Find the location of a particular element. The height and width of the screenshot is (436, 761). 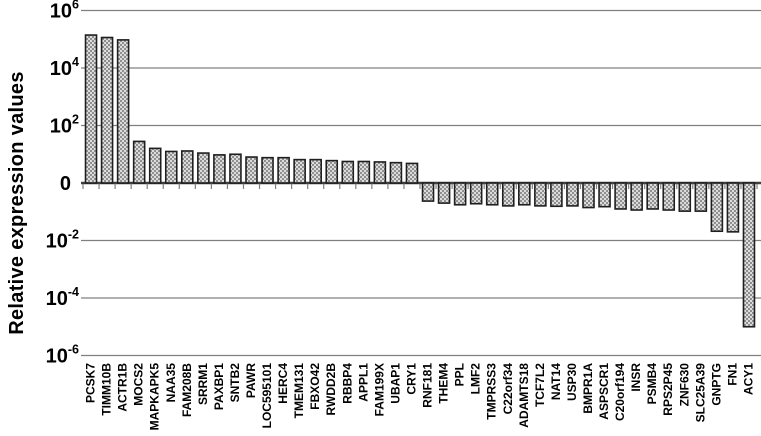

x-tick-label: PSMB4 is located at coordinates (652, 384).